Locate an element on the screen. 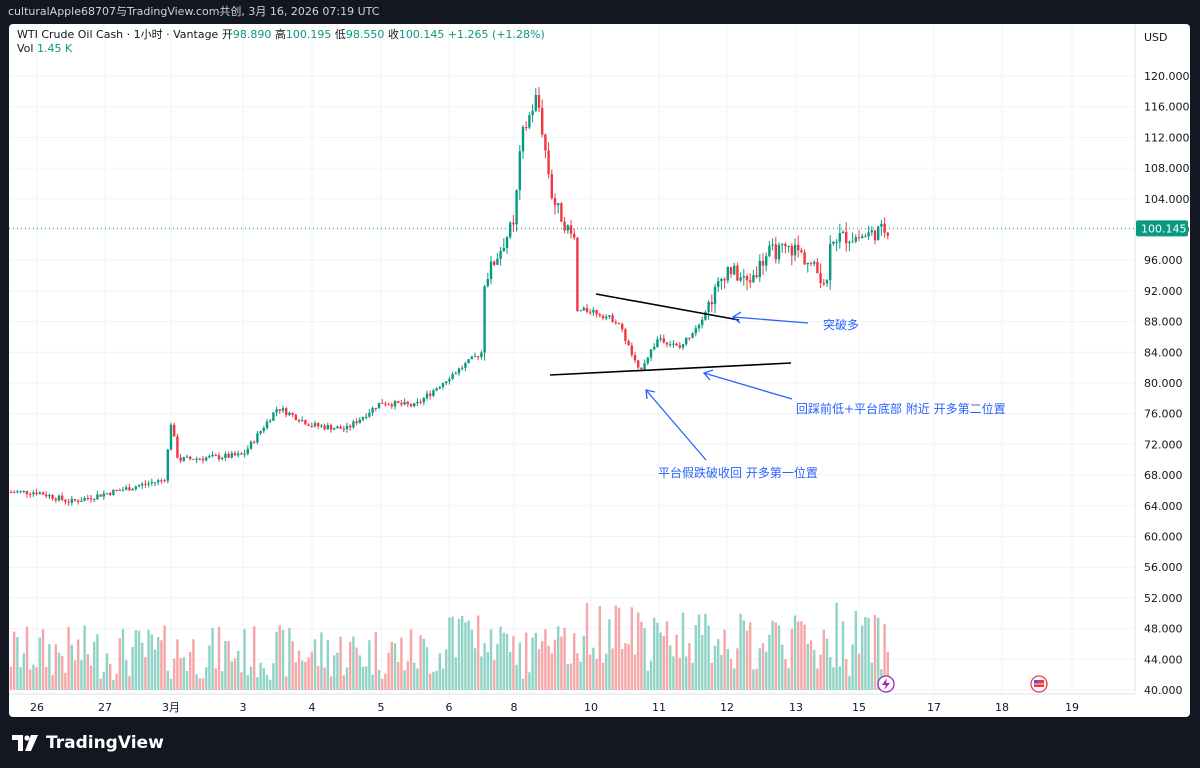 Image resolution: width=1200 pixels, height=768 pixels. platform-top-trendline is located at coordinates (667, 307).